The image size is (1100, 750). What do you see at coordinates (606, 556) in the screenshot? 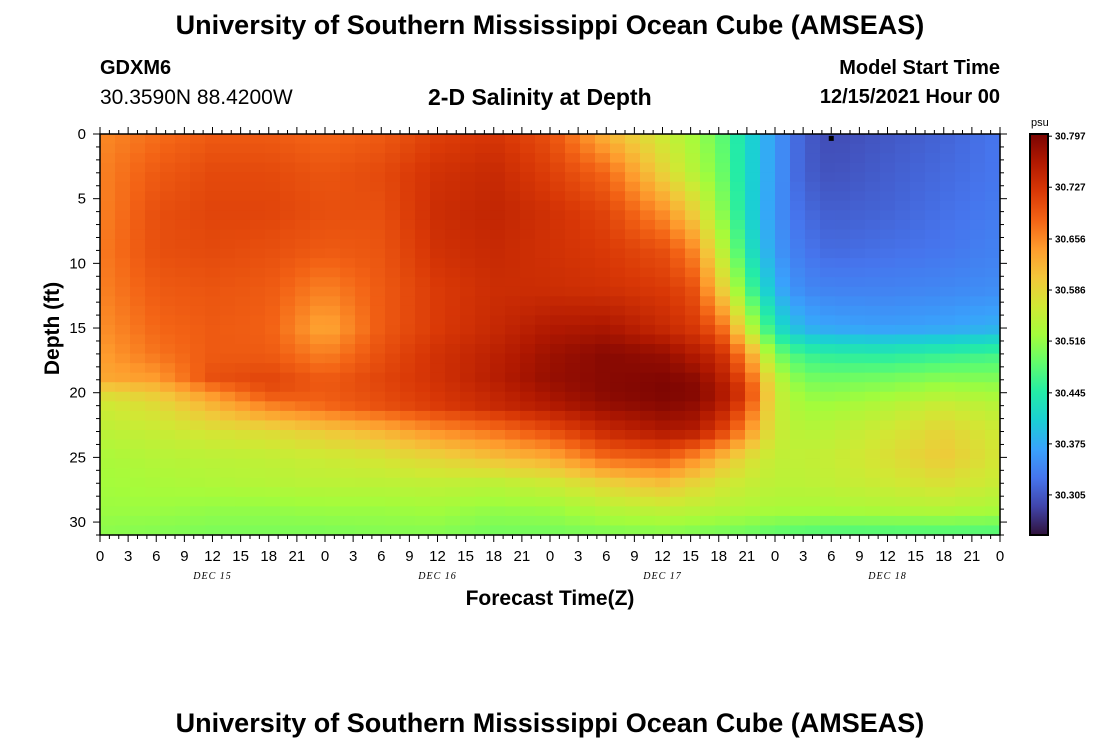
I see `x-tick-label: 6` at bounding box center [606, 556].